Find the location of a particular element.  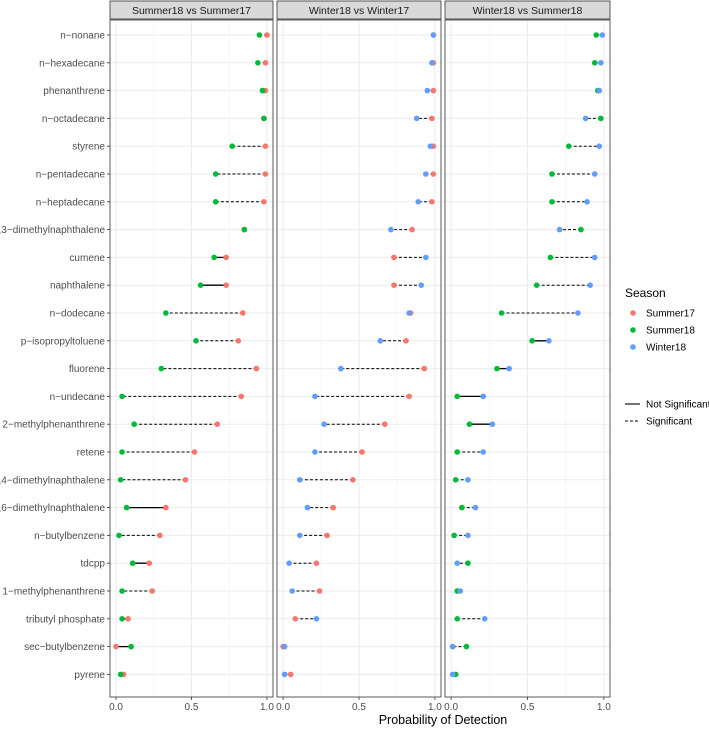

category-label: n−hexadecane is located at coordinates (72, 63).